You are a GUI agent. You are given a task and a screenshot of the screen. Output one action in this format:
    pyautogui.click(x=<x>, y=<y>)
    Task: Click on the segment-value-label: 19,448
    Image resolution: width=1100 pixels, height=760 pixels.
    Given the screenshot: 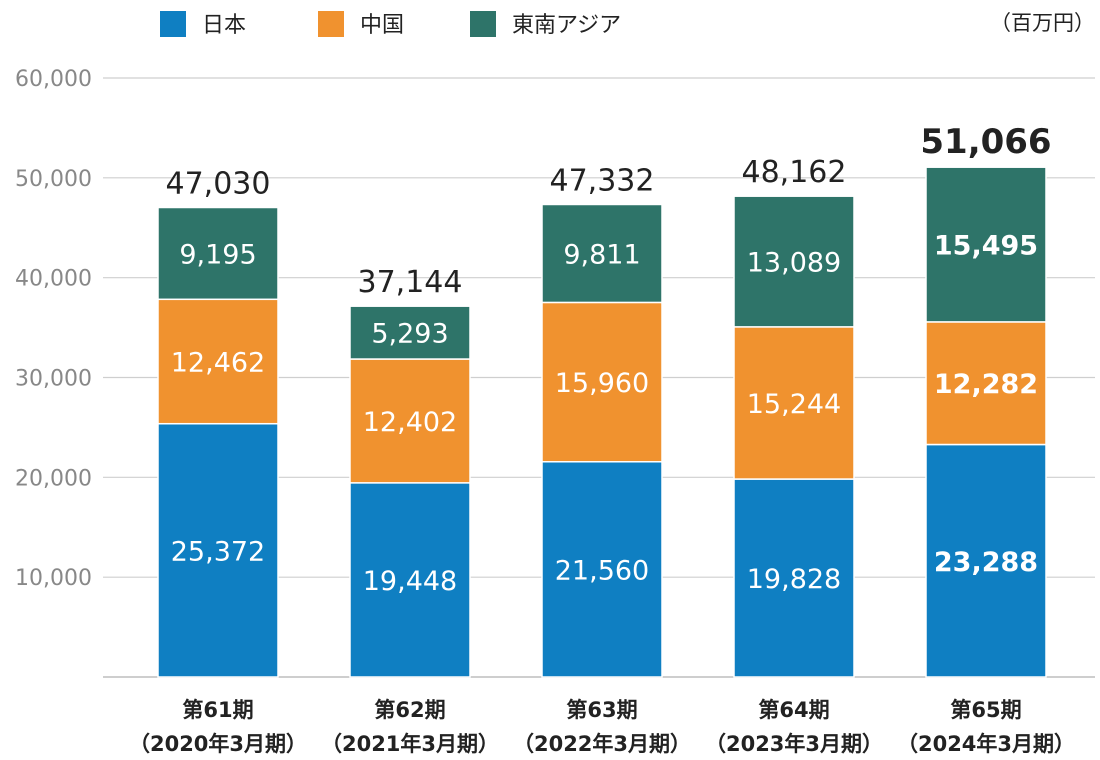 What is the action you would take?
    pyautogui.click(x=410, y=581)
    